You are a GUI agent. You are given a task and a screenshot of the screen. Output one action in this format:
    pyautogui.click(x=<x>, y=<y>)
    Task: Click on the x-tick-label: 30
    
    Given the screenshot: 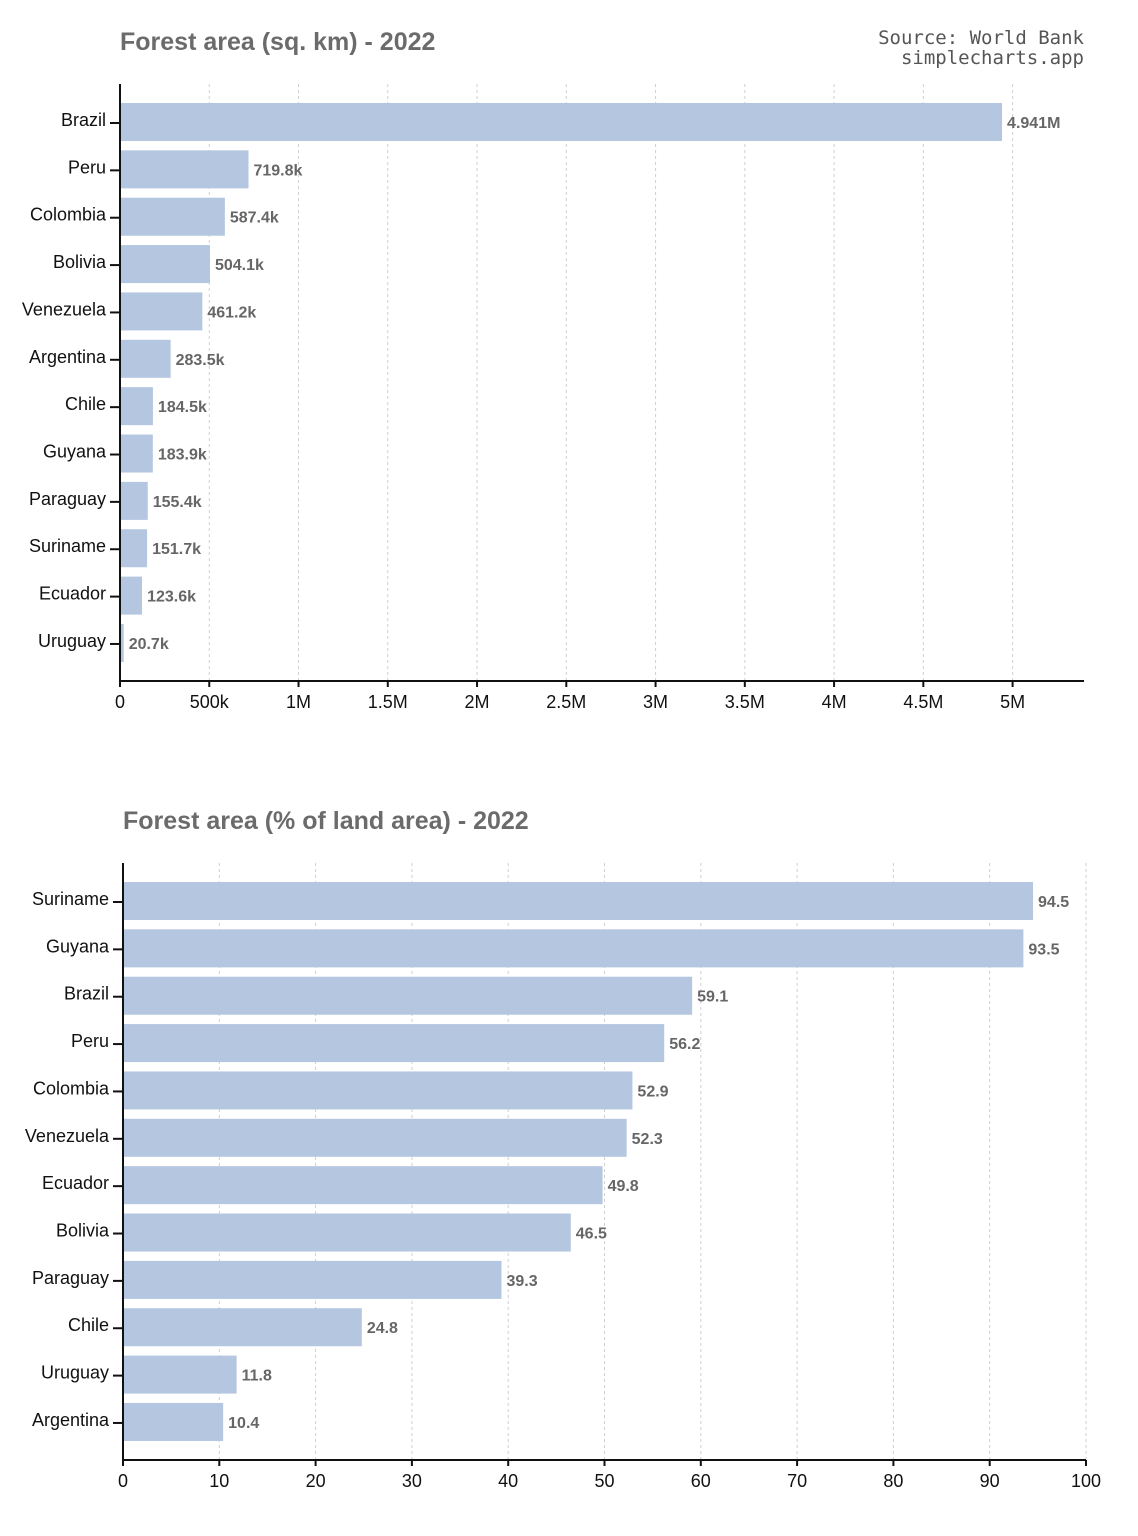 What is the action you would take?
    pyautogui.click(x=412, y=1481)
    